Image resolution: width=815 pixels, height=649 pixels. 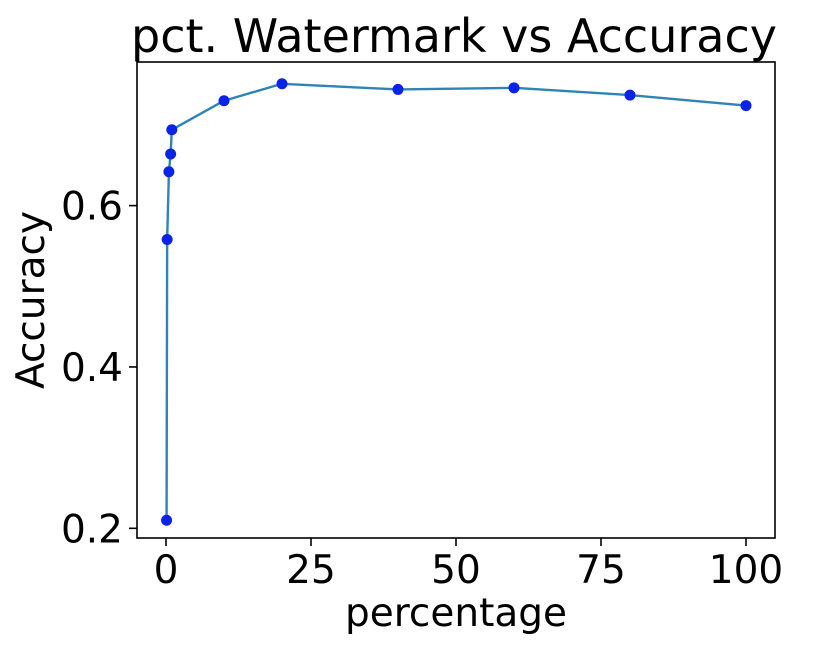 I want to click on x-axis: 0 25 50 75 100, so click(x=468, y=565).